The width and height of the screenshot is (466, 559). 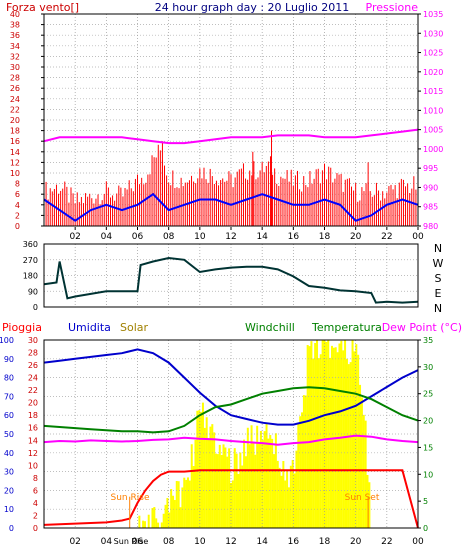 I want to click on direction-ytick-label: 360, so click(x=30, y=244).